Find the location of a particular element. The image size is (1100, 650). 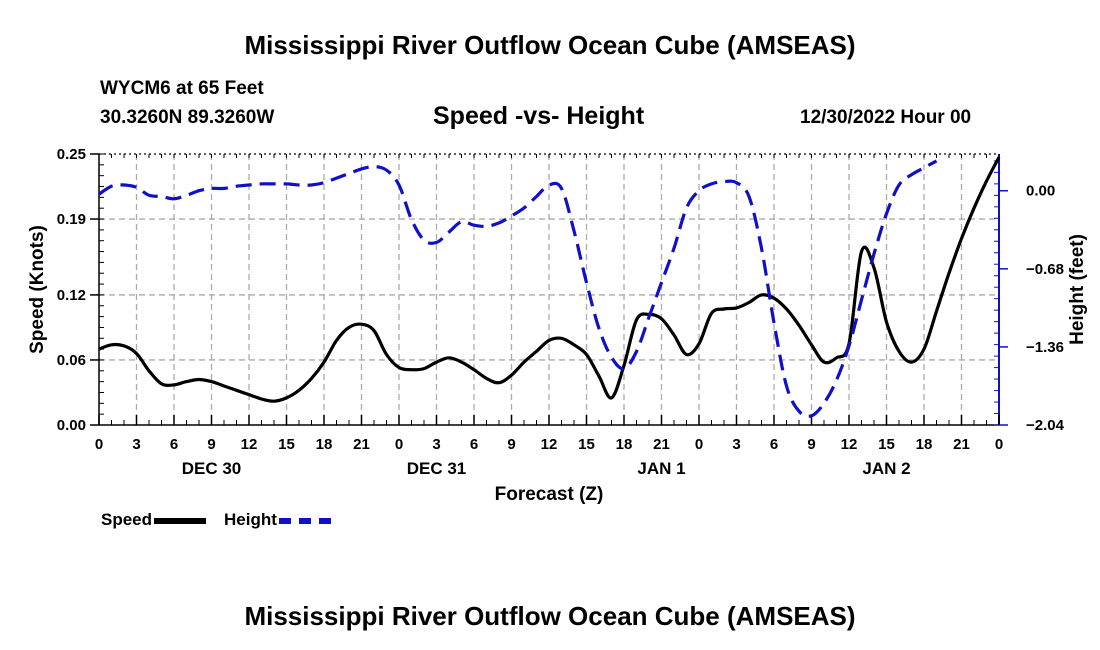

x-axis-title: Forecast (Z) is located at coordinates (549, 494).